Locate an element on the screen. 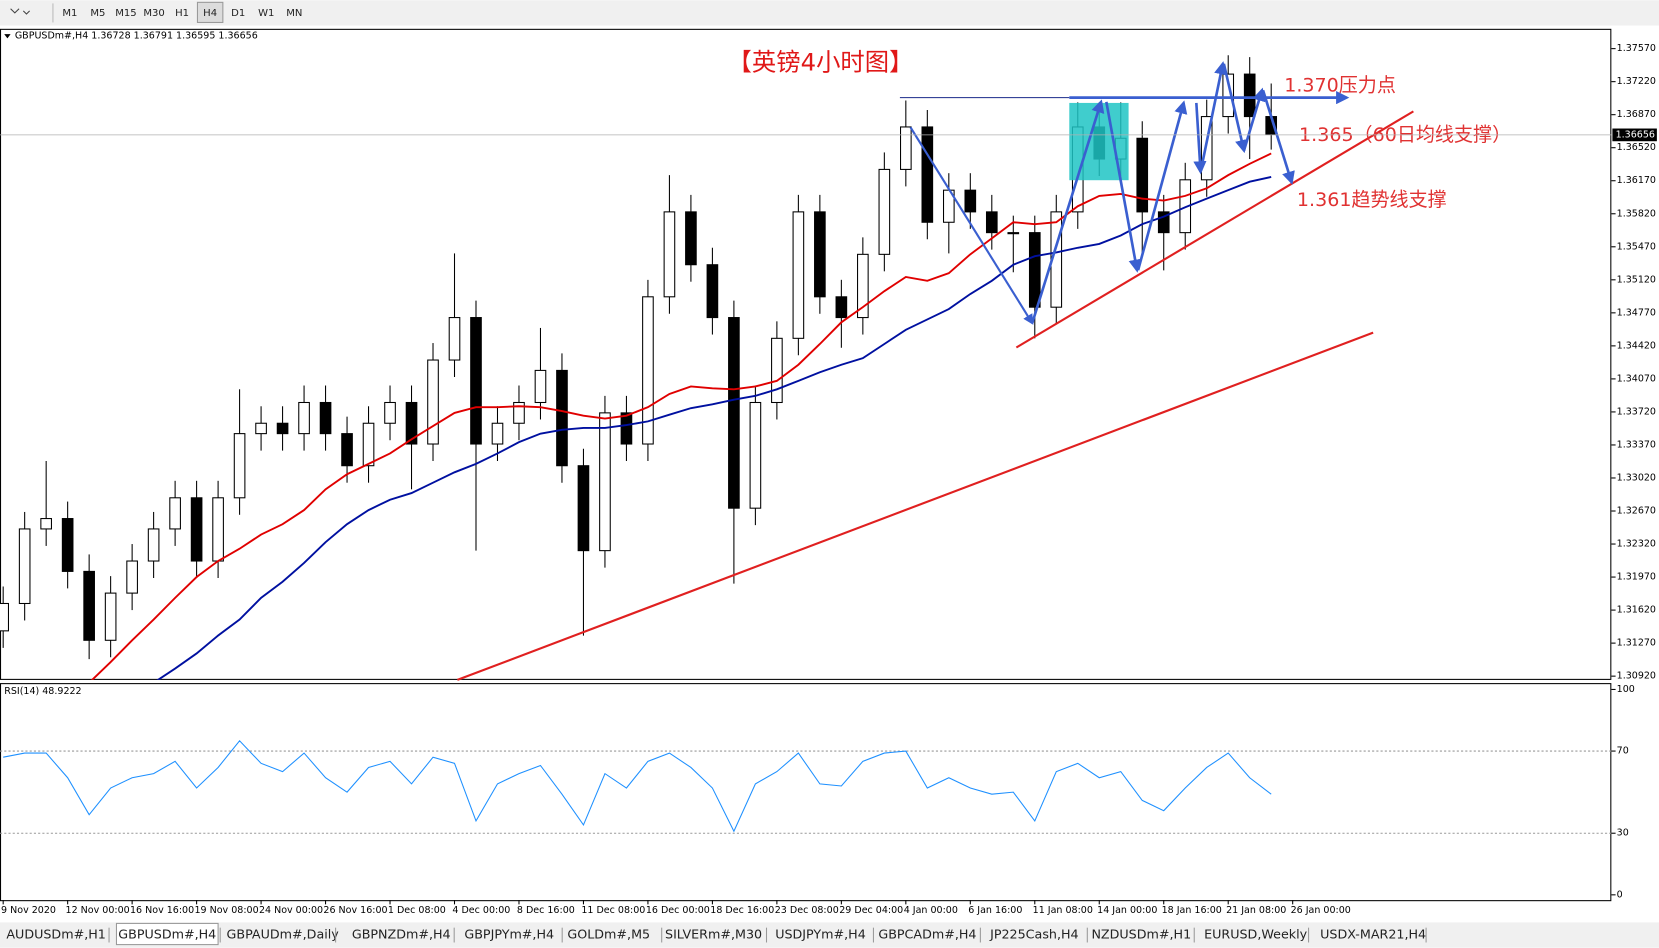  tab-label: USDX-MAR21,H4 is located at coordinates (1373, 934).